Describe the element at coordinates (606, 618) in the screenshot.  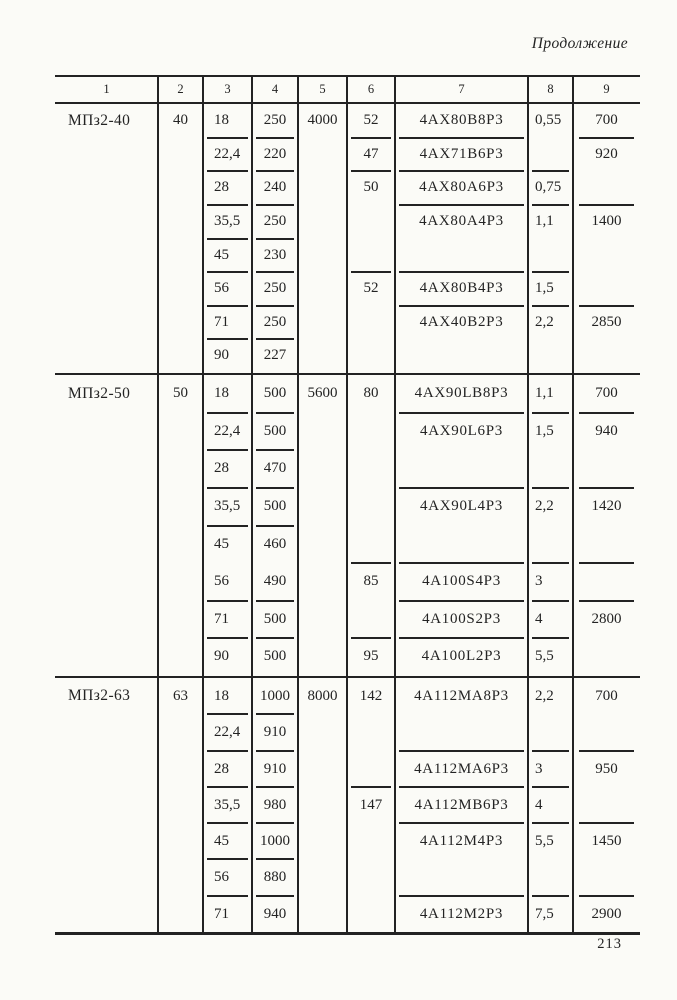
I see `table-cell: 2800` at that location.